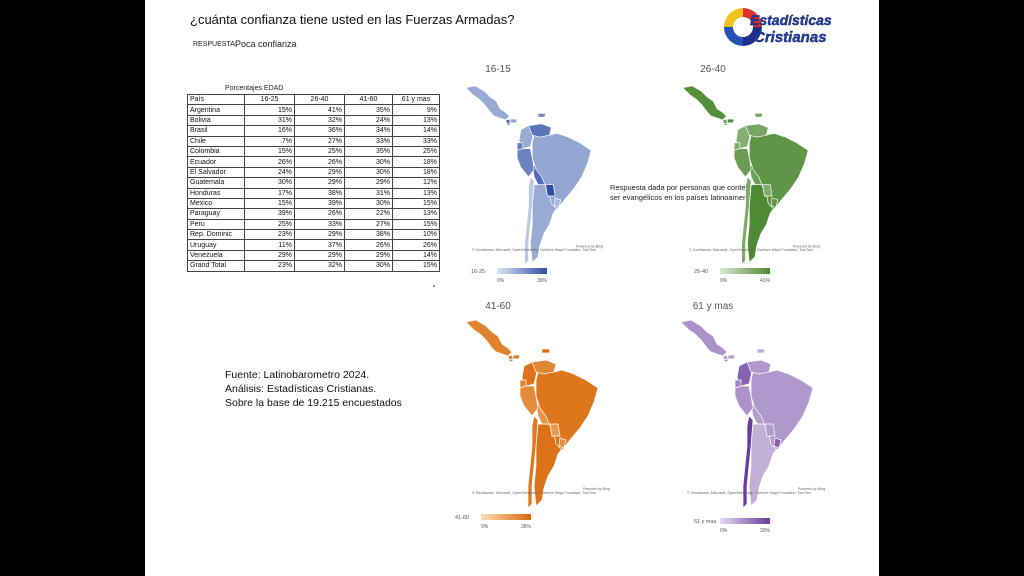  What do you see at coordinates (313, 214) in the screenshot?
I see `table-row: Paraguay 39% 26% 22% 13%` at bounding box center [313, 214].